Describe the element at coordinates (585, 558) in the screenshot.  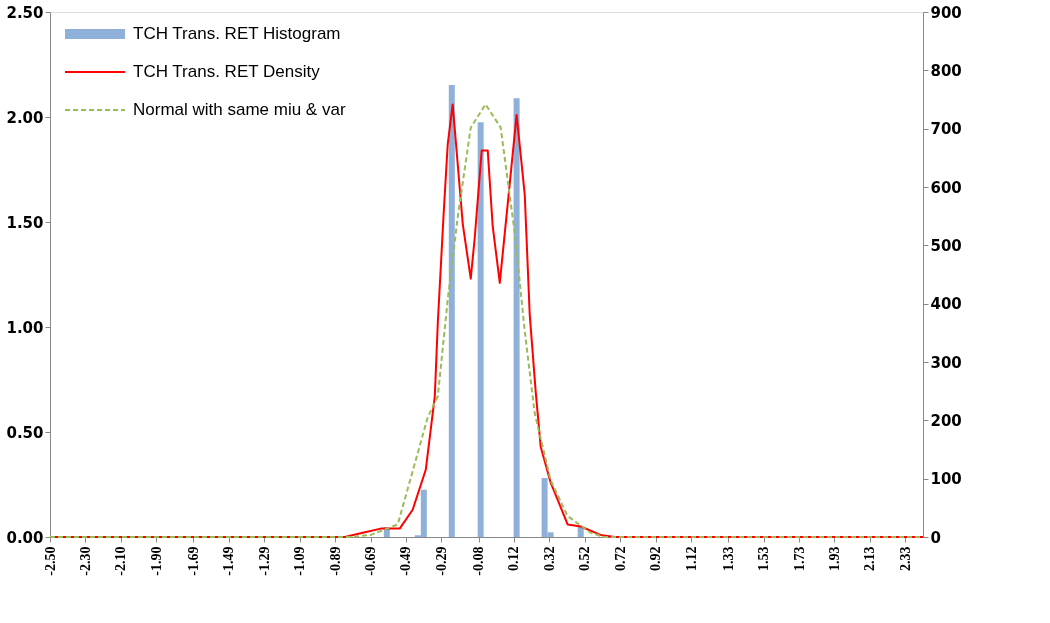
I see `x-tick-label: 0.52` at that location.